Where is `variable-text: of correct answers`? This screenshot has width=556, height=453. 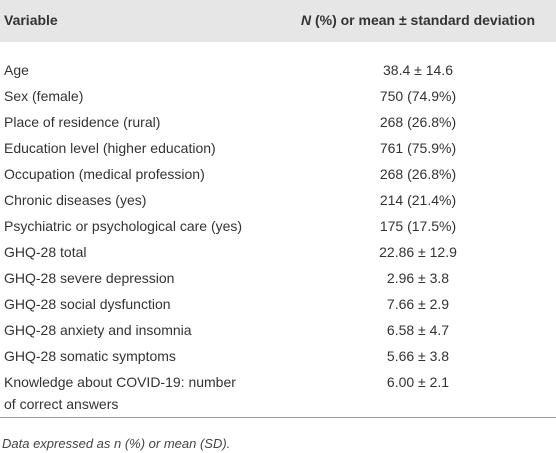
variable-text: of correct answers is located at coordinates (61, 404).